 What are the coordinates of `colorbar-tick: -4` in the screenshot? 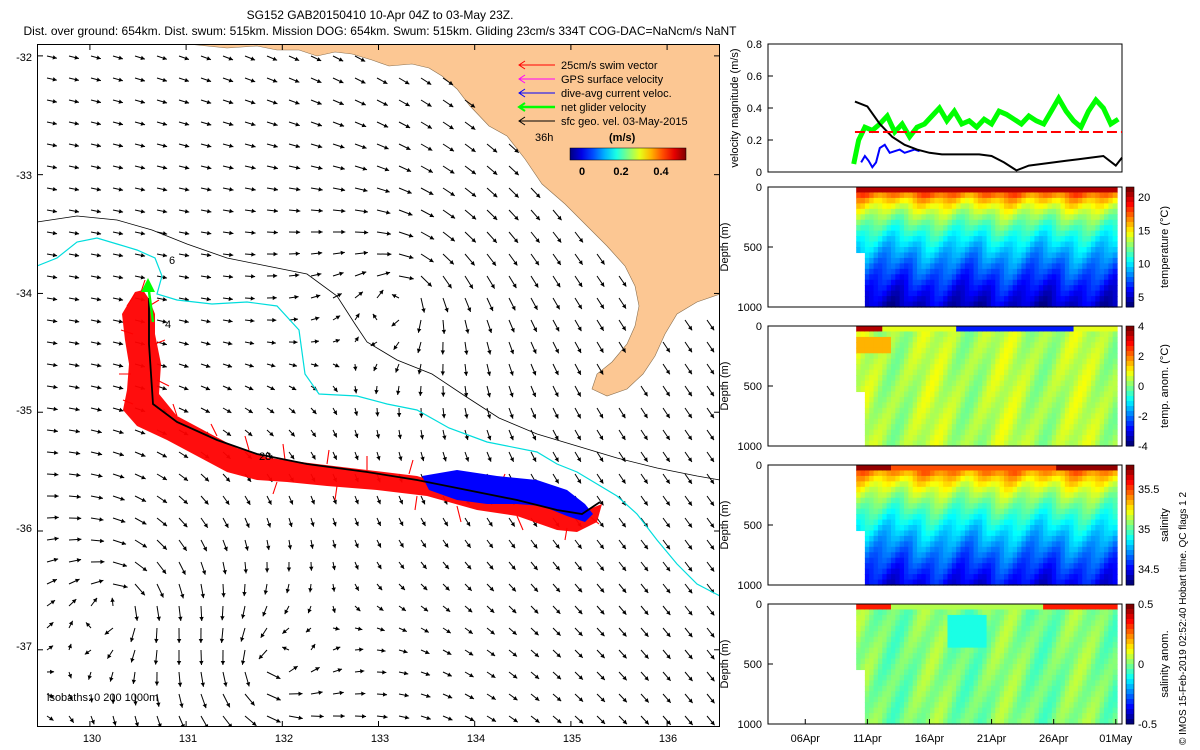 It's located at (1143, 447).